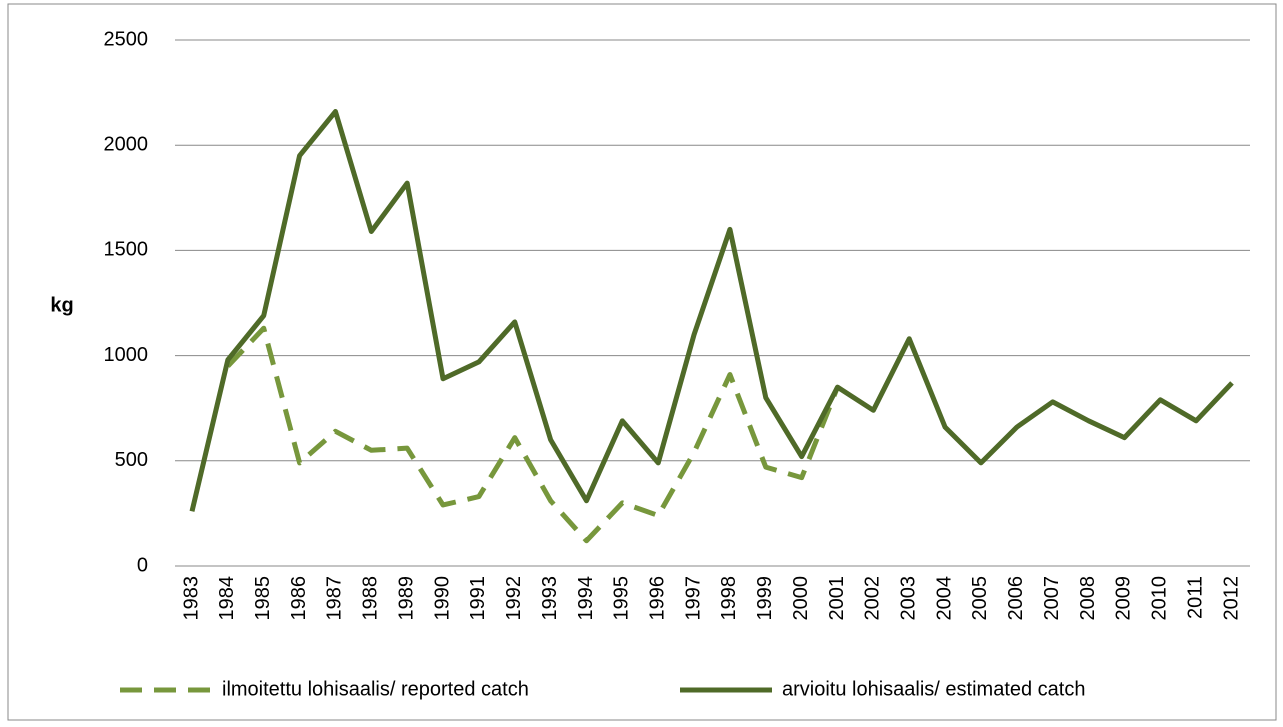 This screenshot has width=1283, height=727. What do you see at coordinates (335, 598) in the screenshot?
I see `x-tick-label: 1987` at bounding box center [335, 598].